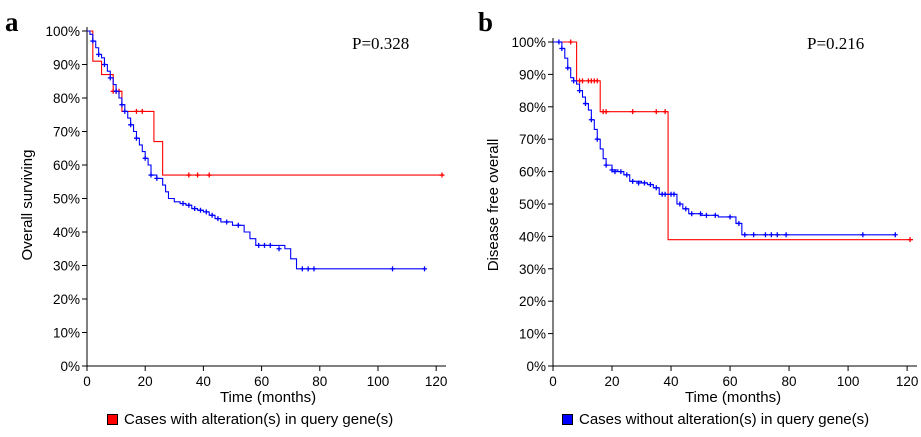  Describe the element at coordinates (62, 31) in the screenshot. I see `panel-a-y-tick-label: 100%` at that location.